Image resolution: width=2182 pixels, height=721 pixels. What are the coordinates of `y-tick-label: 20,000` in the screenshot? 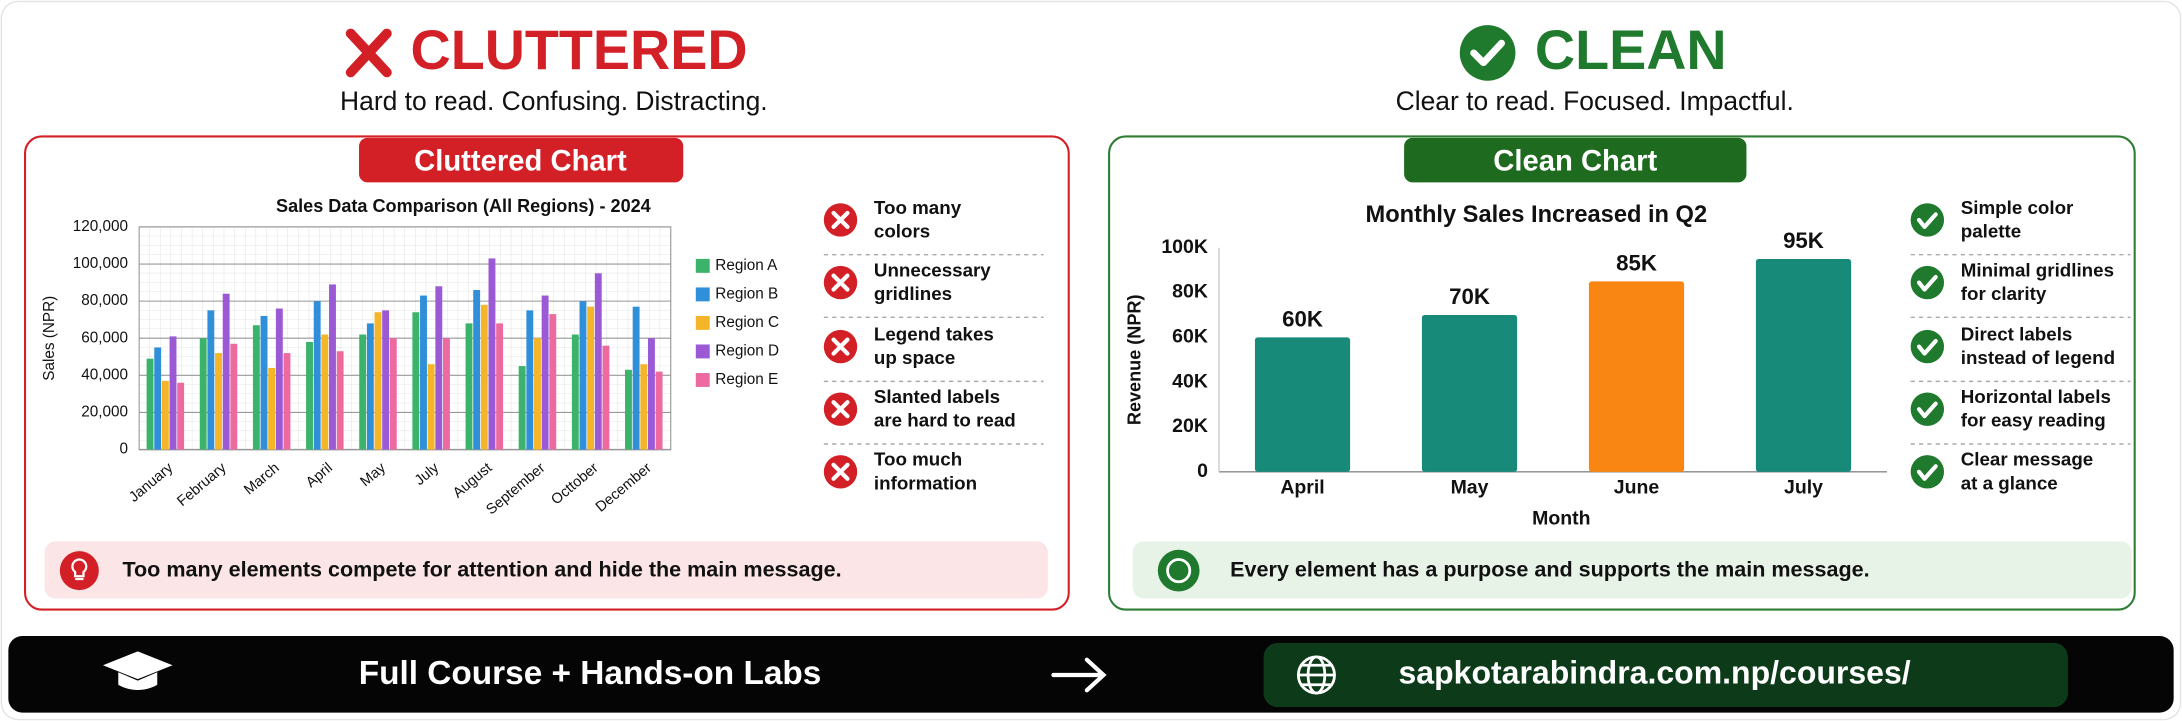 It's located at (104, 411).